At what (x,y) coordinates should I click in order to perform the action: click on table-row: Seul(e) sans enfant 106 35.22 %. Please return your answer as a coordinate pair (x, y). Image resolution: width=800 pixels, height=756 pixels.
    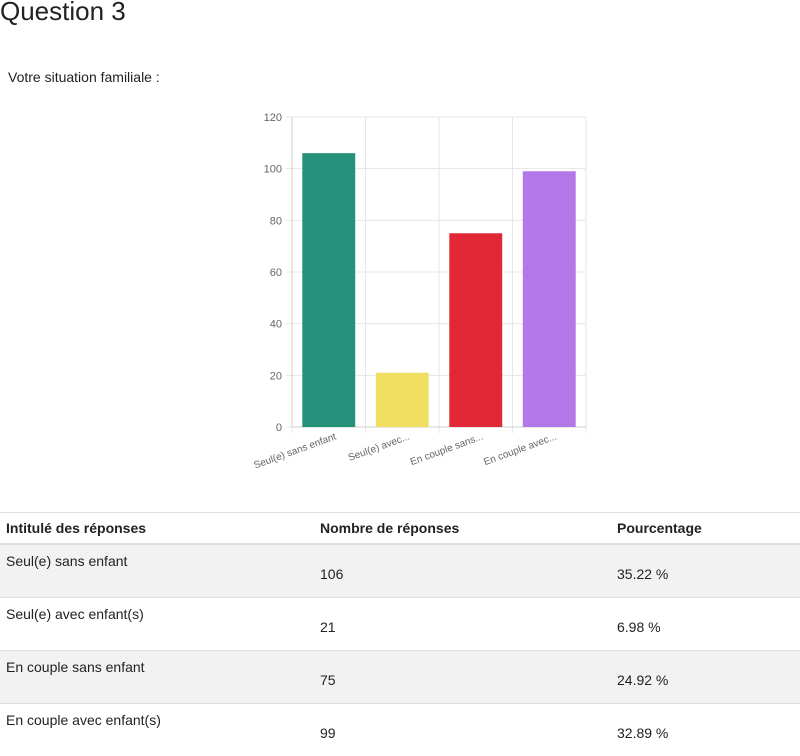
    Looking at the image, I should click on (400, 571).